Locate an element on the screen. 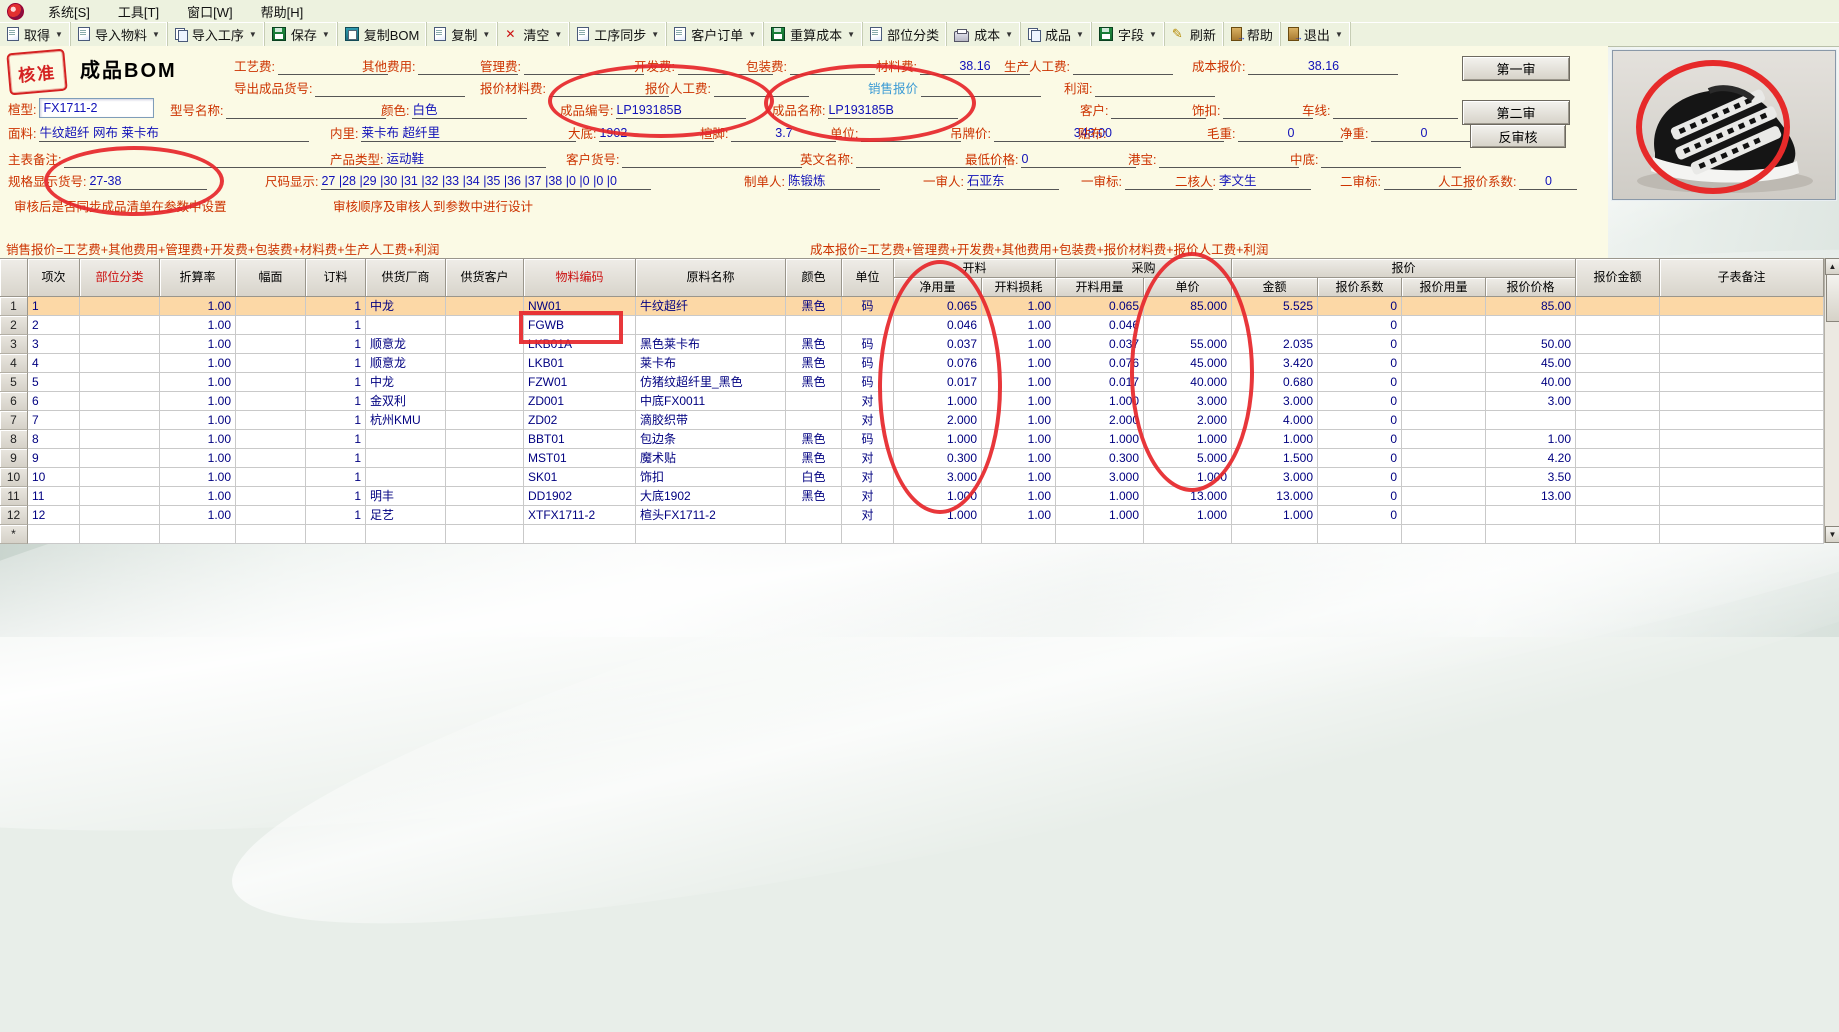  cell-r2-c14 is located at coordinates (1188, 325).